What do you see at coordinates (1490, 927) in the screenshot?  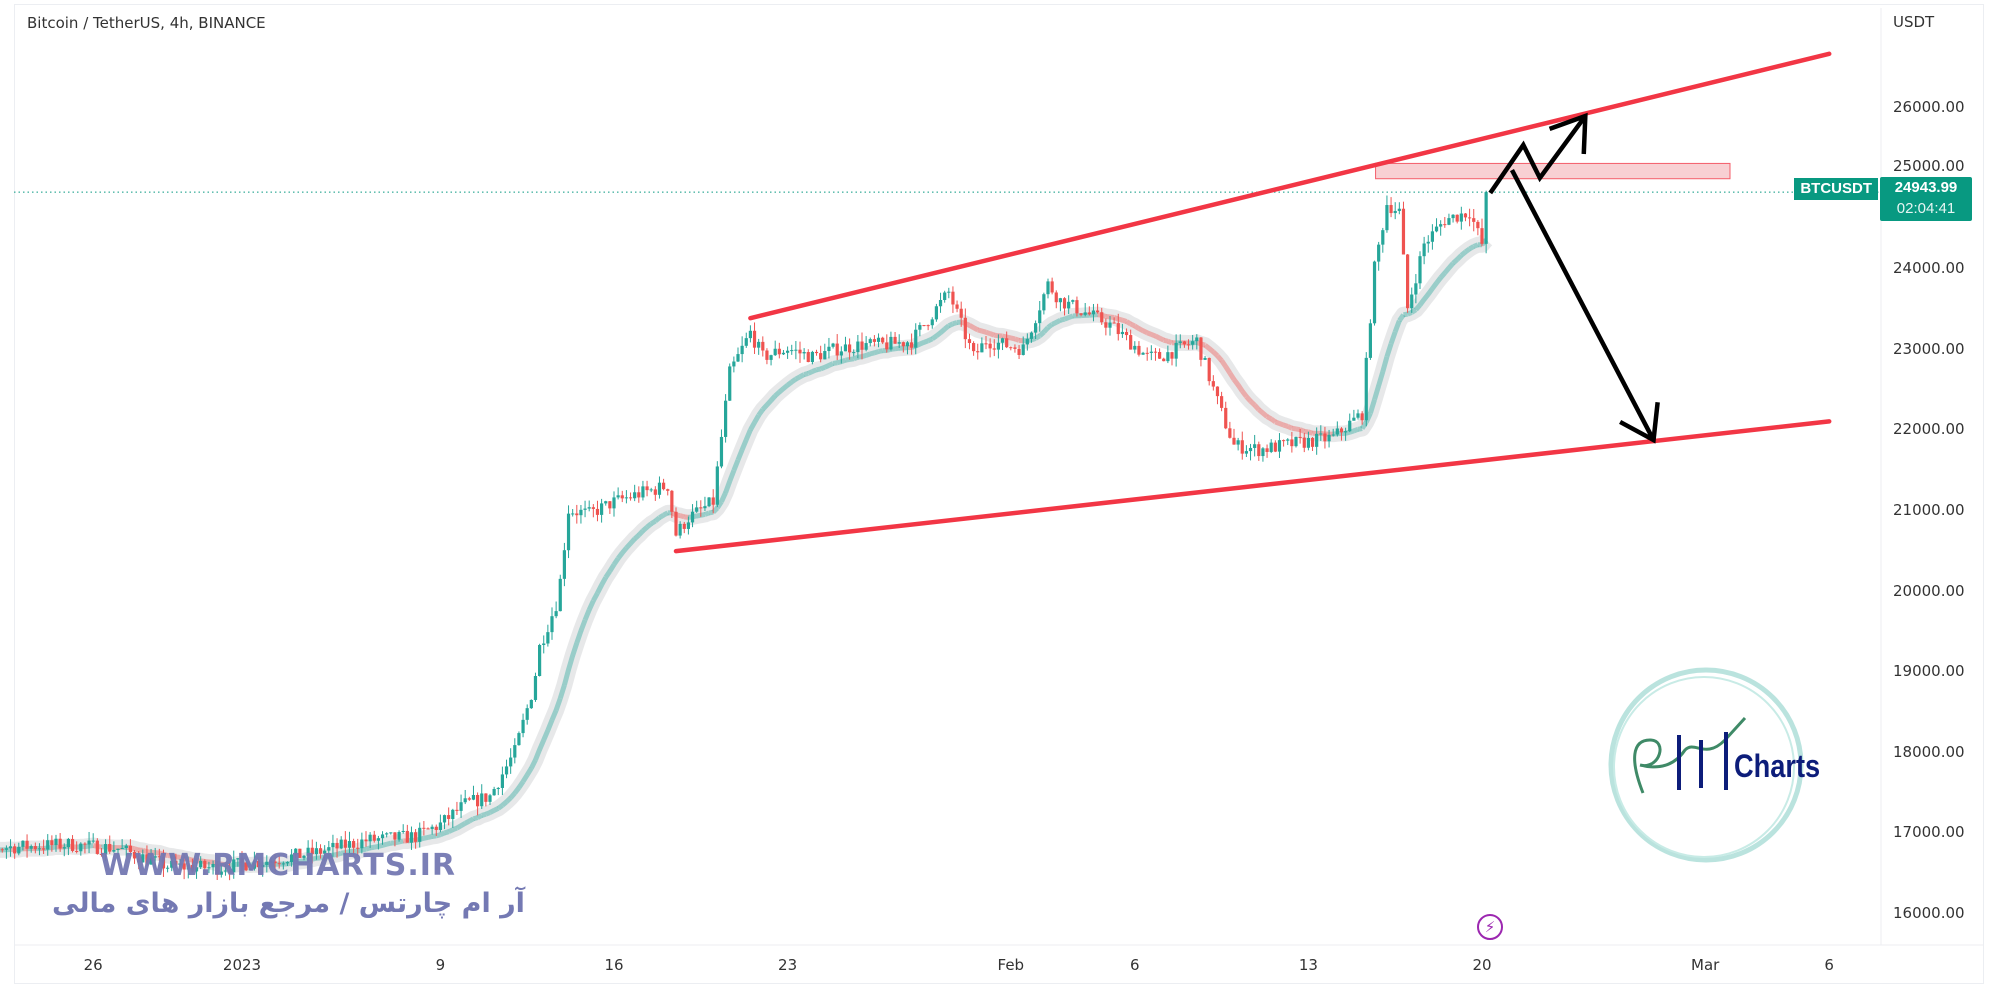 I see `lightning-bolt-icon: ⚡` at bounding box center [1490, 927].